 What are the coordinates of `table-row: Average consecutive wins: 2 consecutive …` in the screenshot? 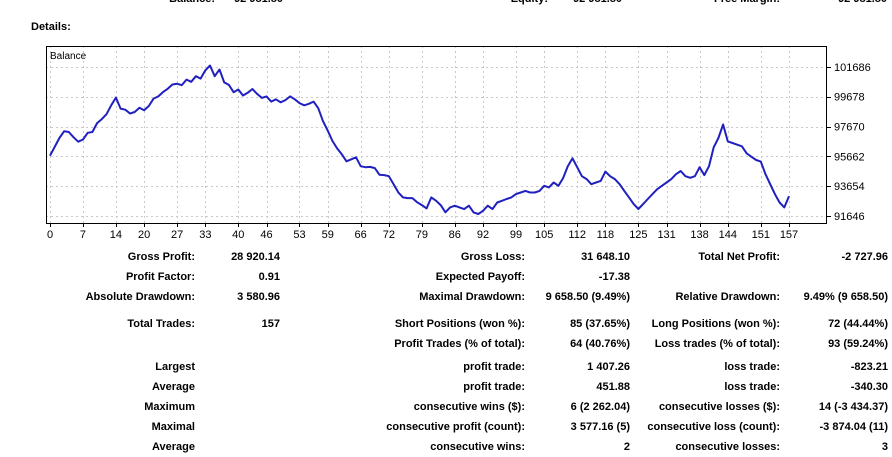 It's located at (444, 447).